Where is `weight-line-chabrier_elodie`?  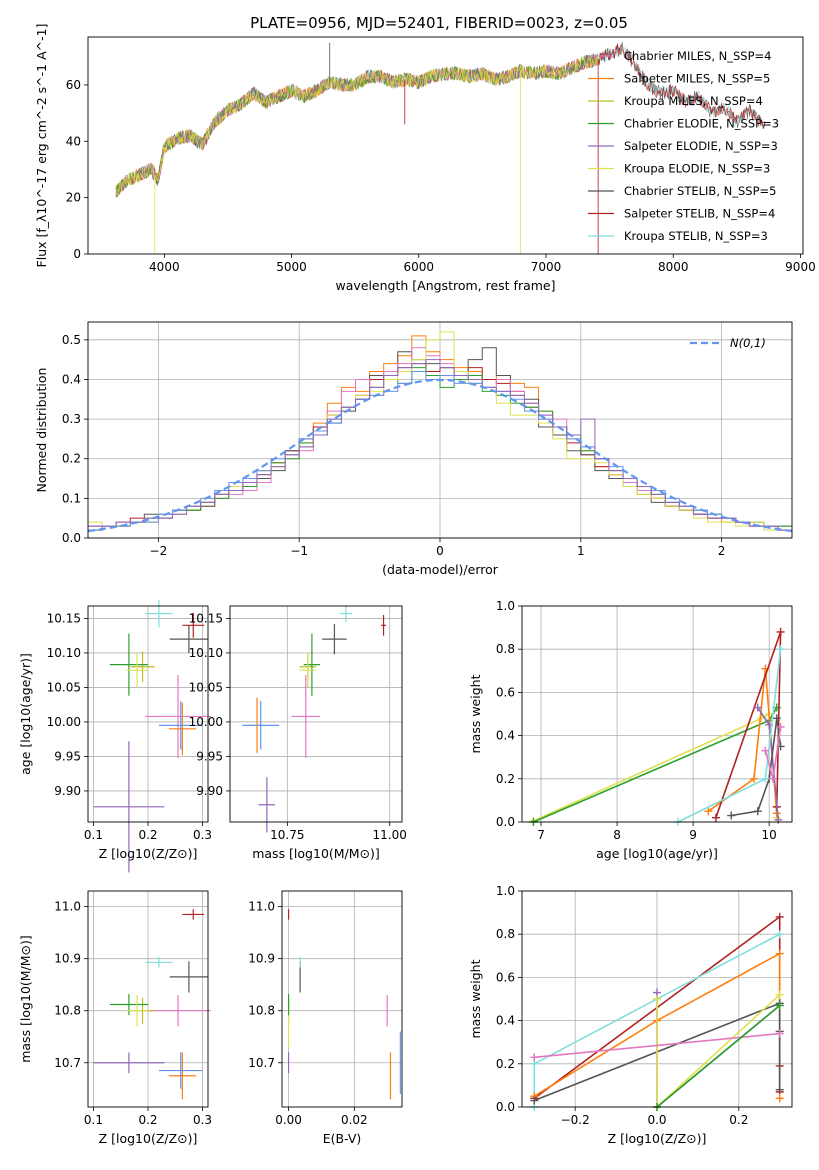 weight-line-chabrier_elodie is located at coordinates (718, 1056).